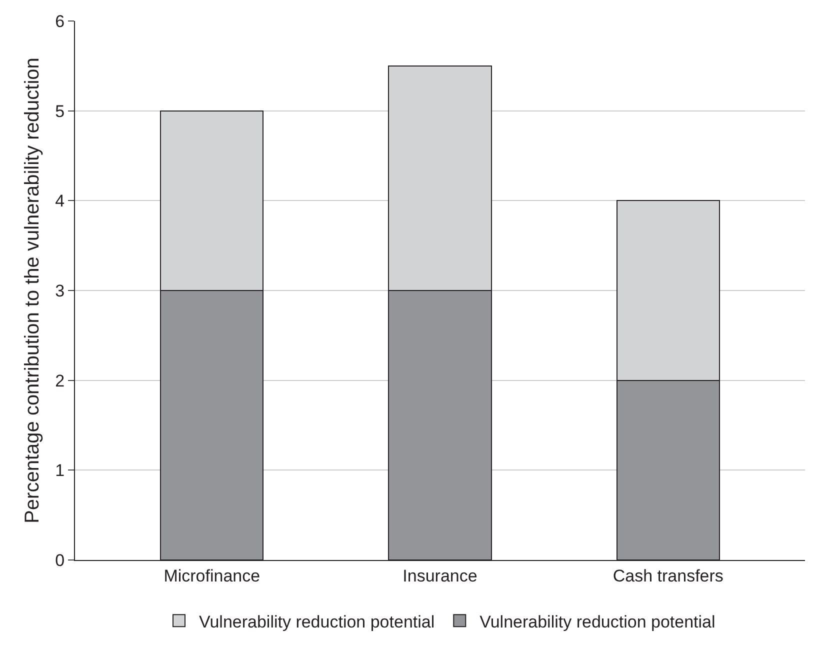  I want to click on y-tick-label: 2, so click(60, 380).